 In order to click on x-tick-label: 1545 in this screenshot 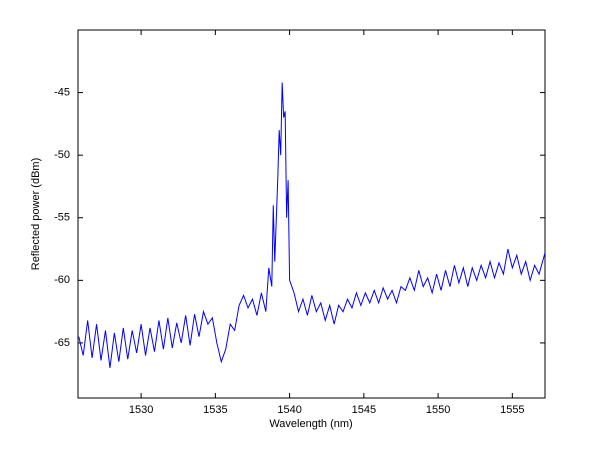, I will do `click(364, 410)`.